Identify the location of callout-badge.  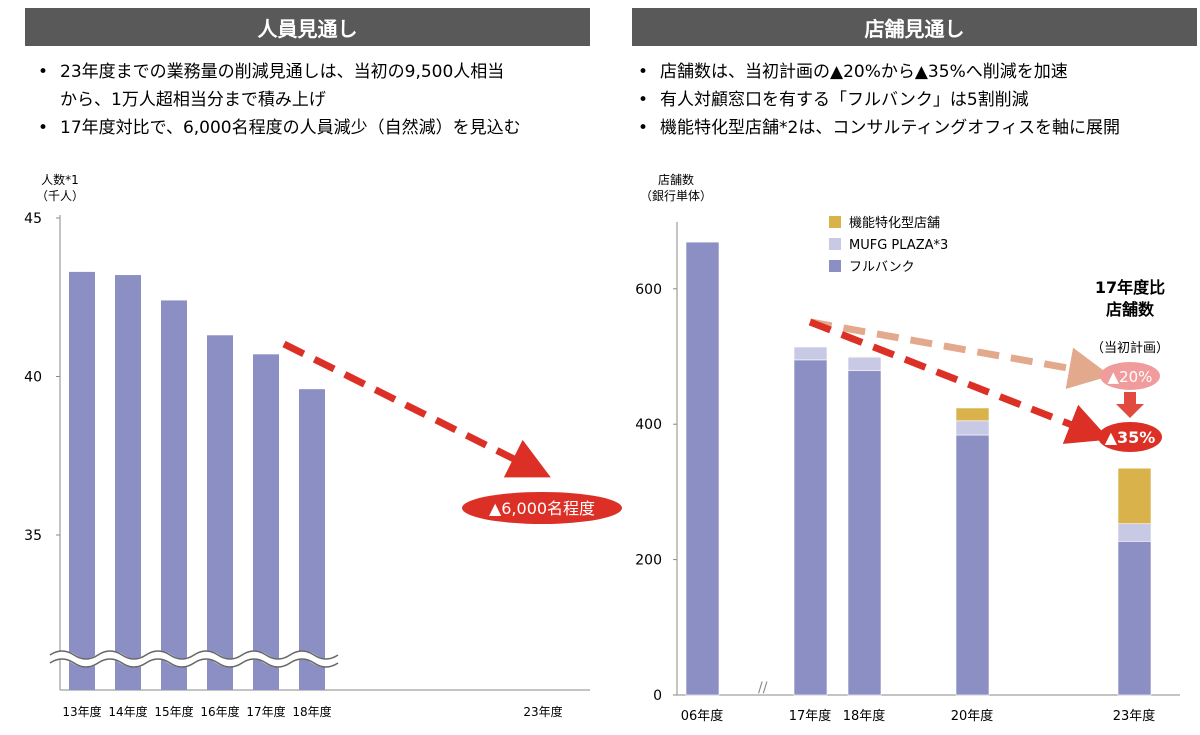
(542, 508).